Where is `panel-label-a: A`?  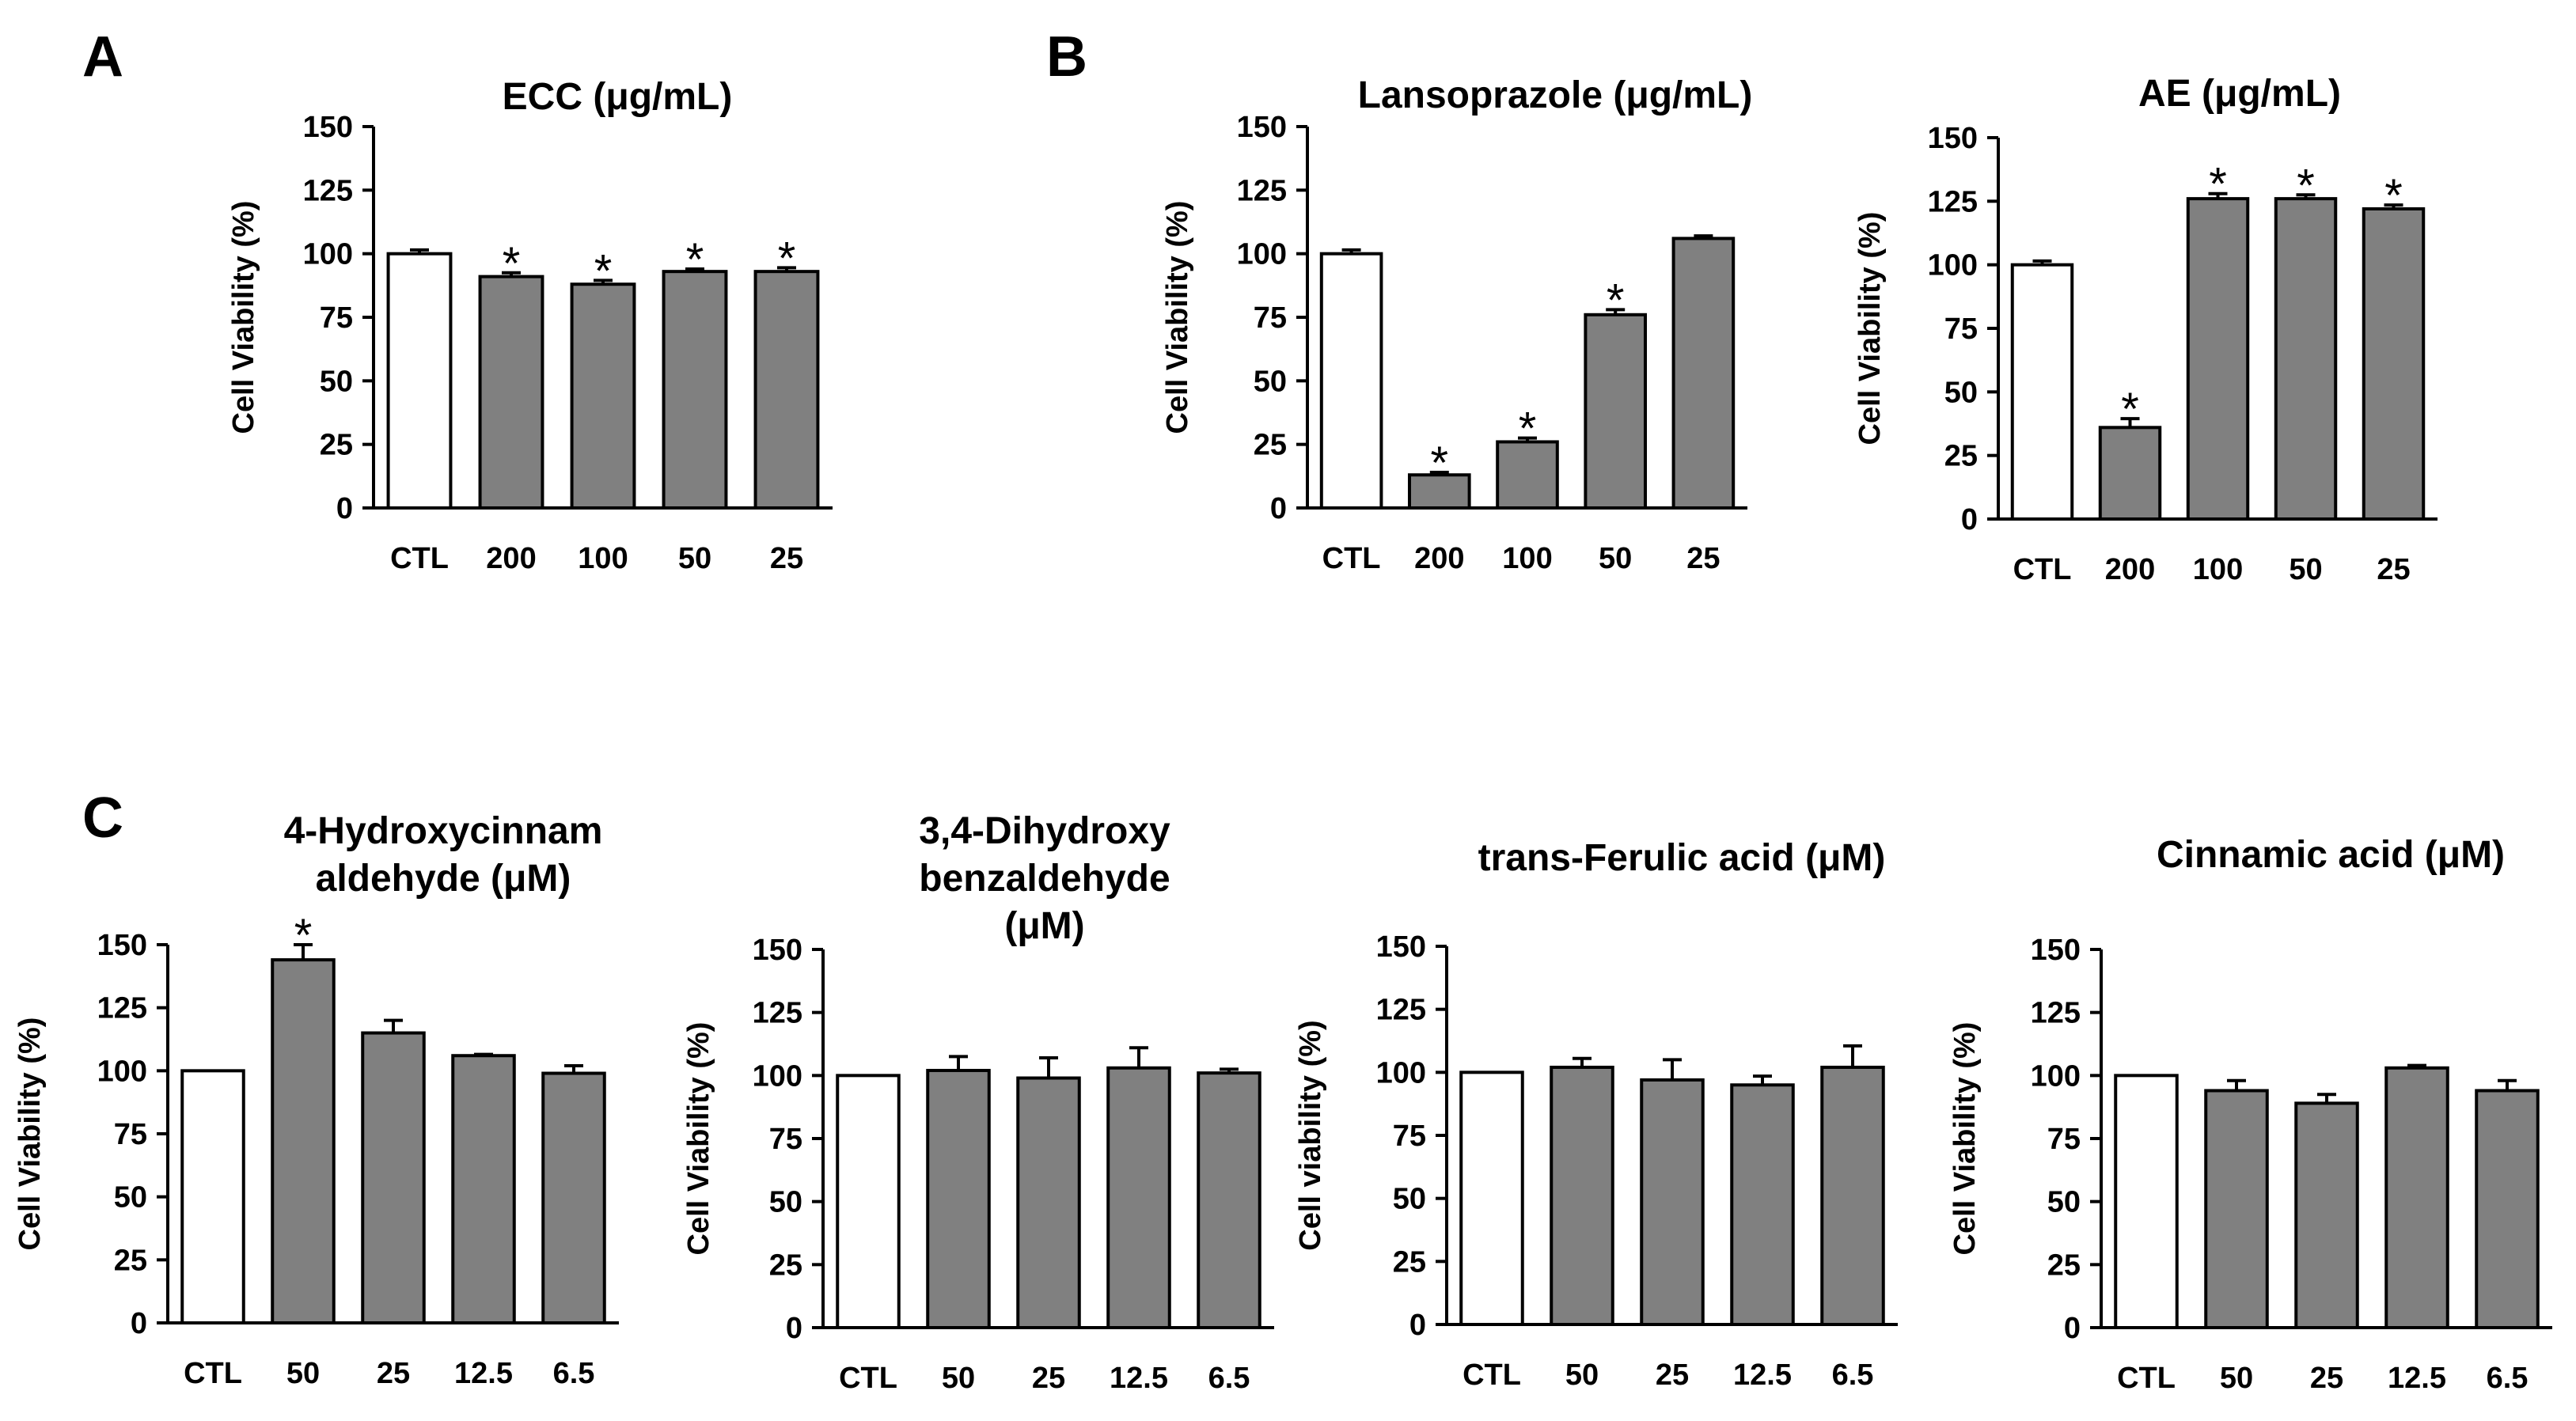 panel-label-a: A is located at coordinates (102, 57).